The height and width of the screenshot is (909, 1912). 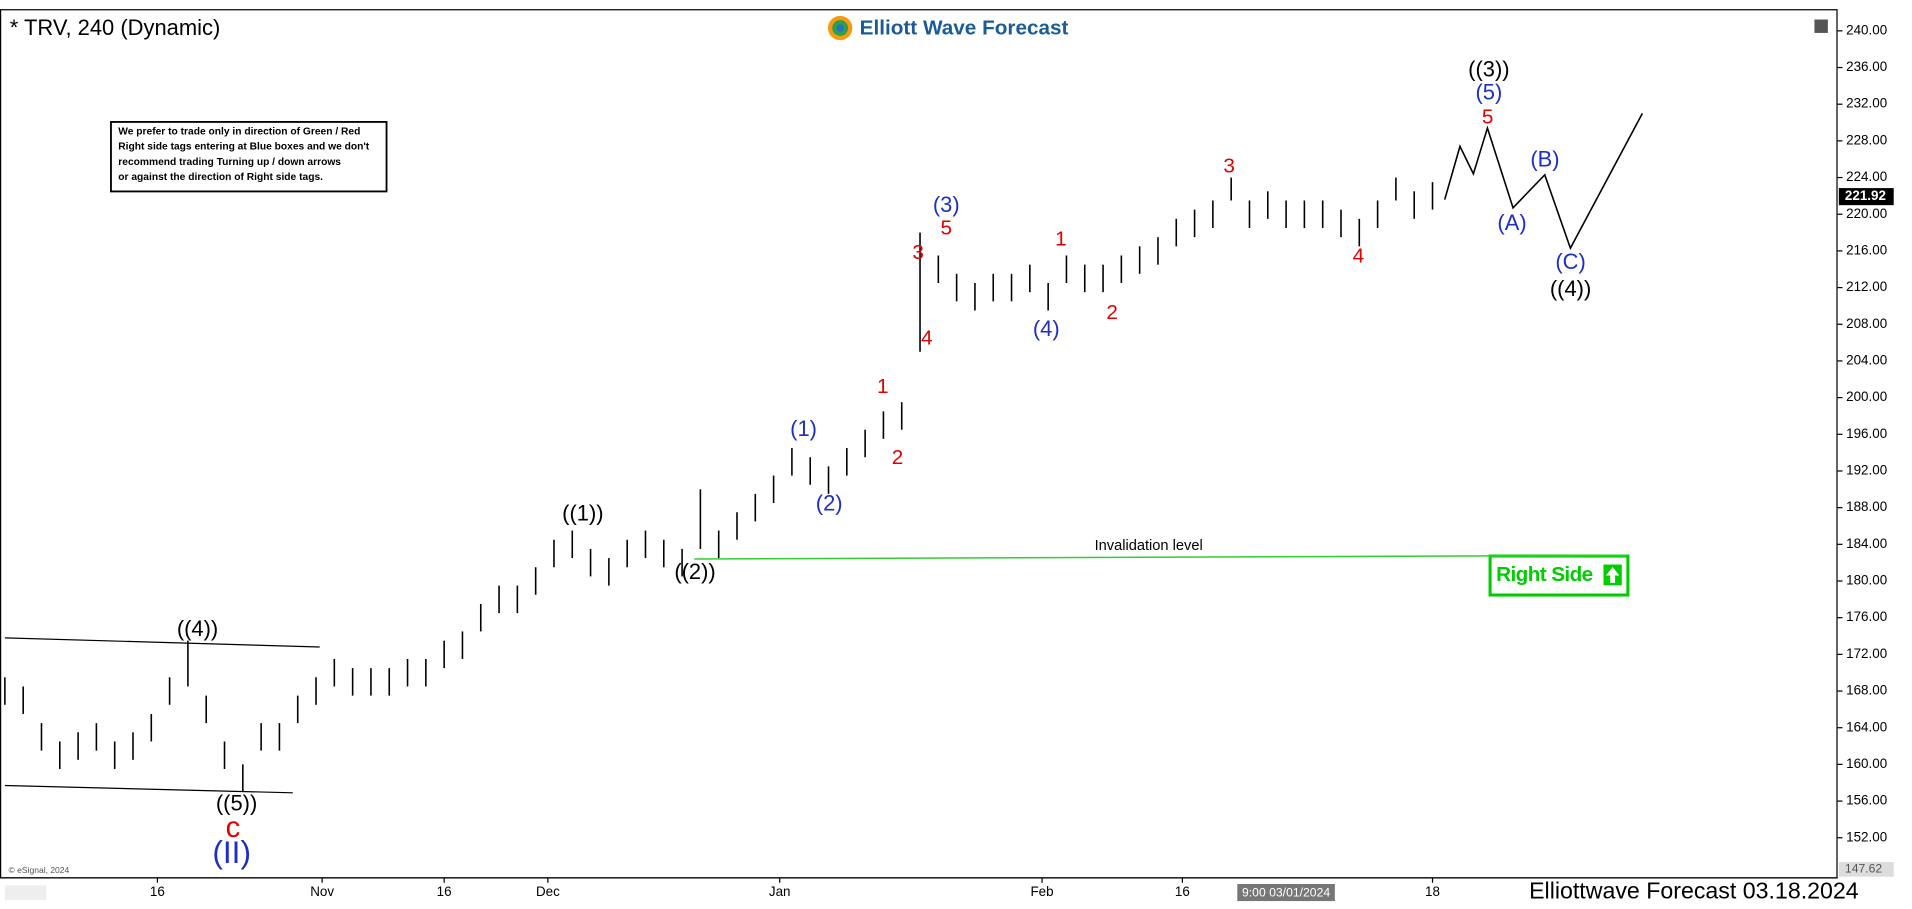 I want to click on note-box, so click(x=249, y=157).